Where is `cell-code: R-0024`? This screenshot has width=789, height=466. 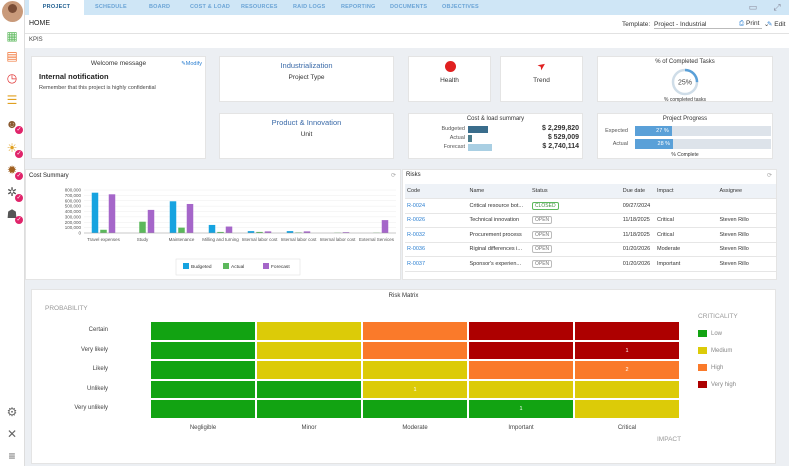
cell-code: R-0024 is located at coordinates (436, 206).